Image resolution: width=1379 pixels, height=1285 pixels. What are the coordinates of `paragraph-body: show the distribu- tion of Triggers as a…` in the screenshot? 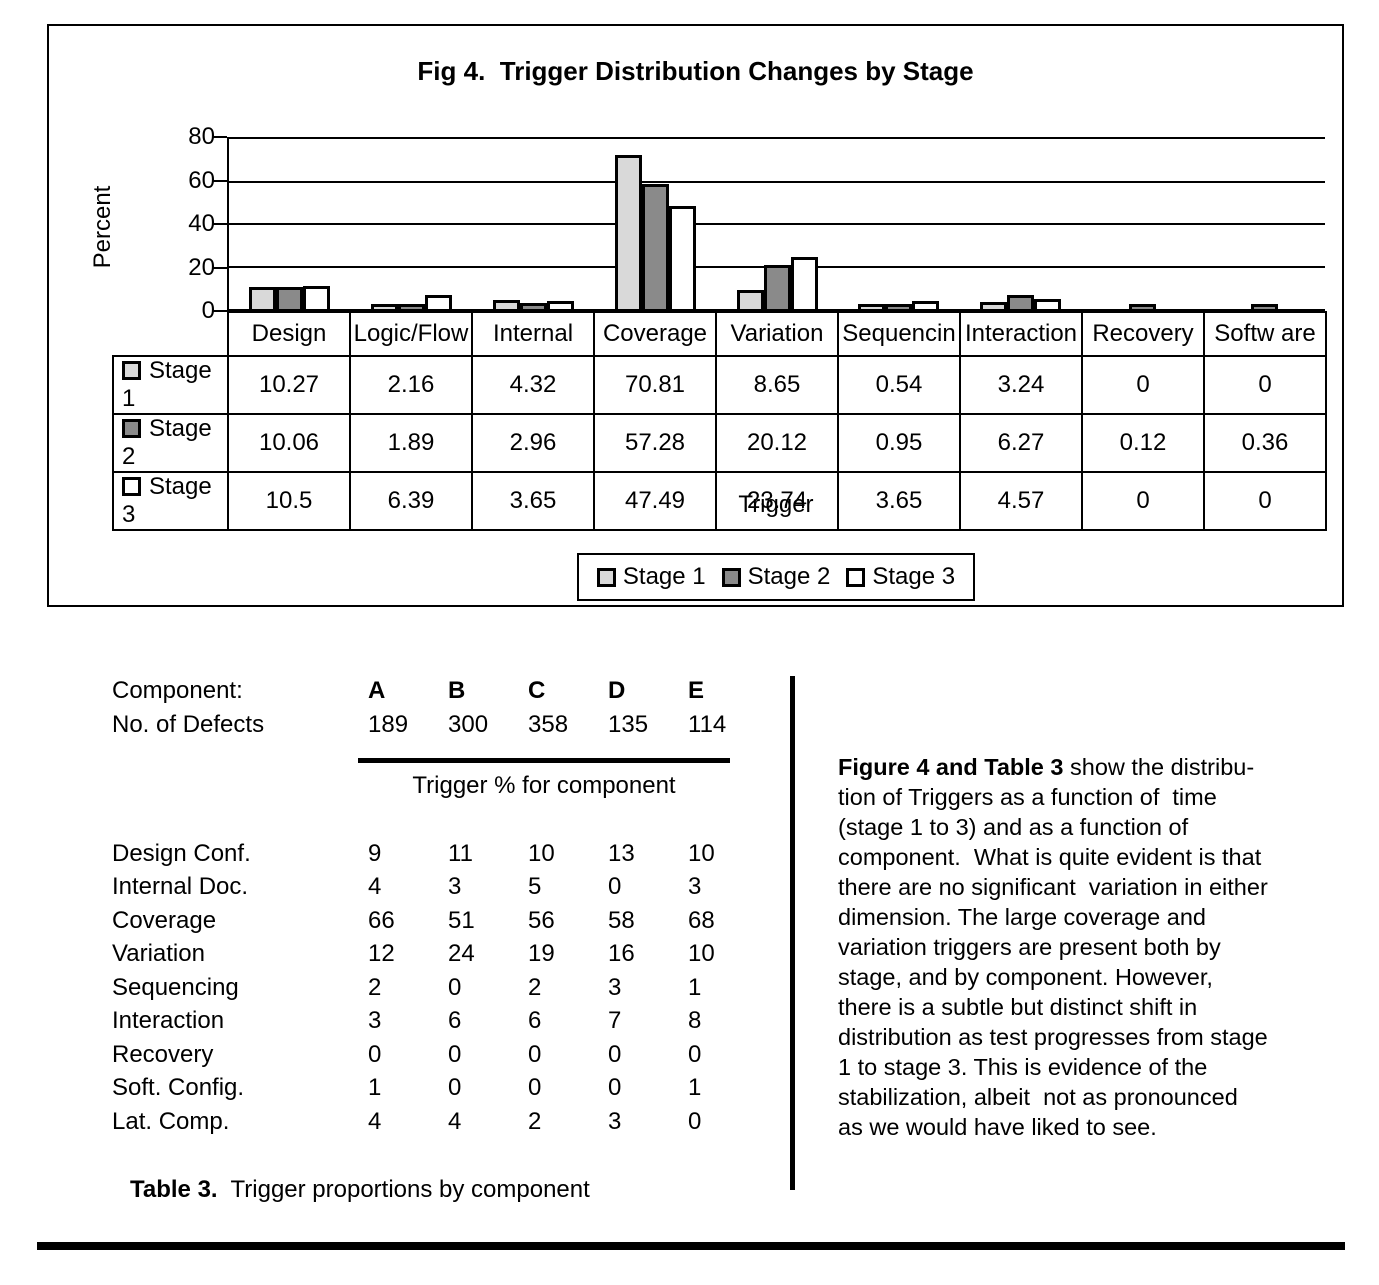 It's located at (1053, 947).